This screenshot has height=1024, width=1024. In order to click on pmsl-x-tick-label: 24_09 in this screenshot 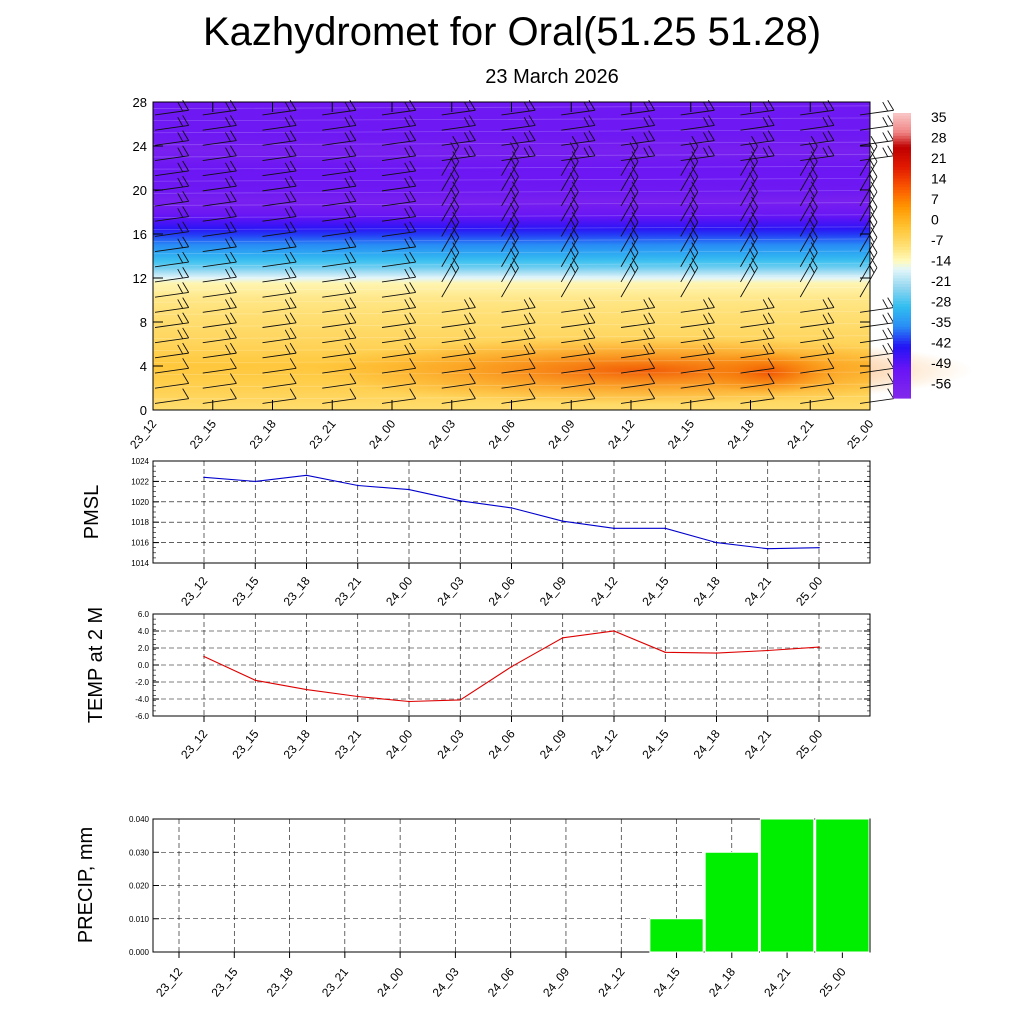, I will do `click(553, 591)`.